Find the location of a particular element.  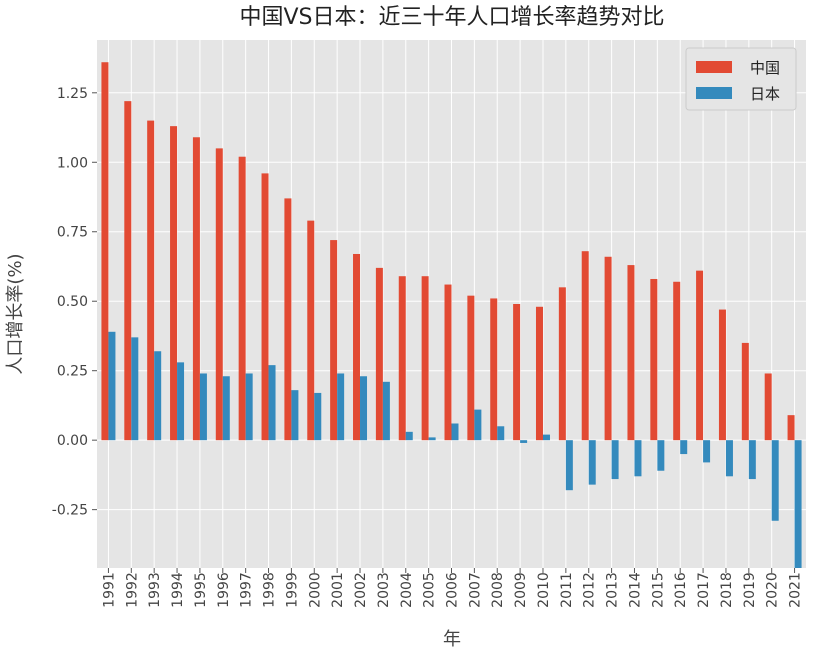

bar-china-2012 is located at coordinates (585, 346).